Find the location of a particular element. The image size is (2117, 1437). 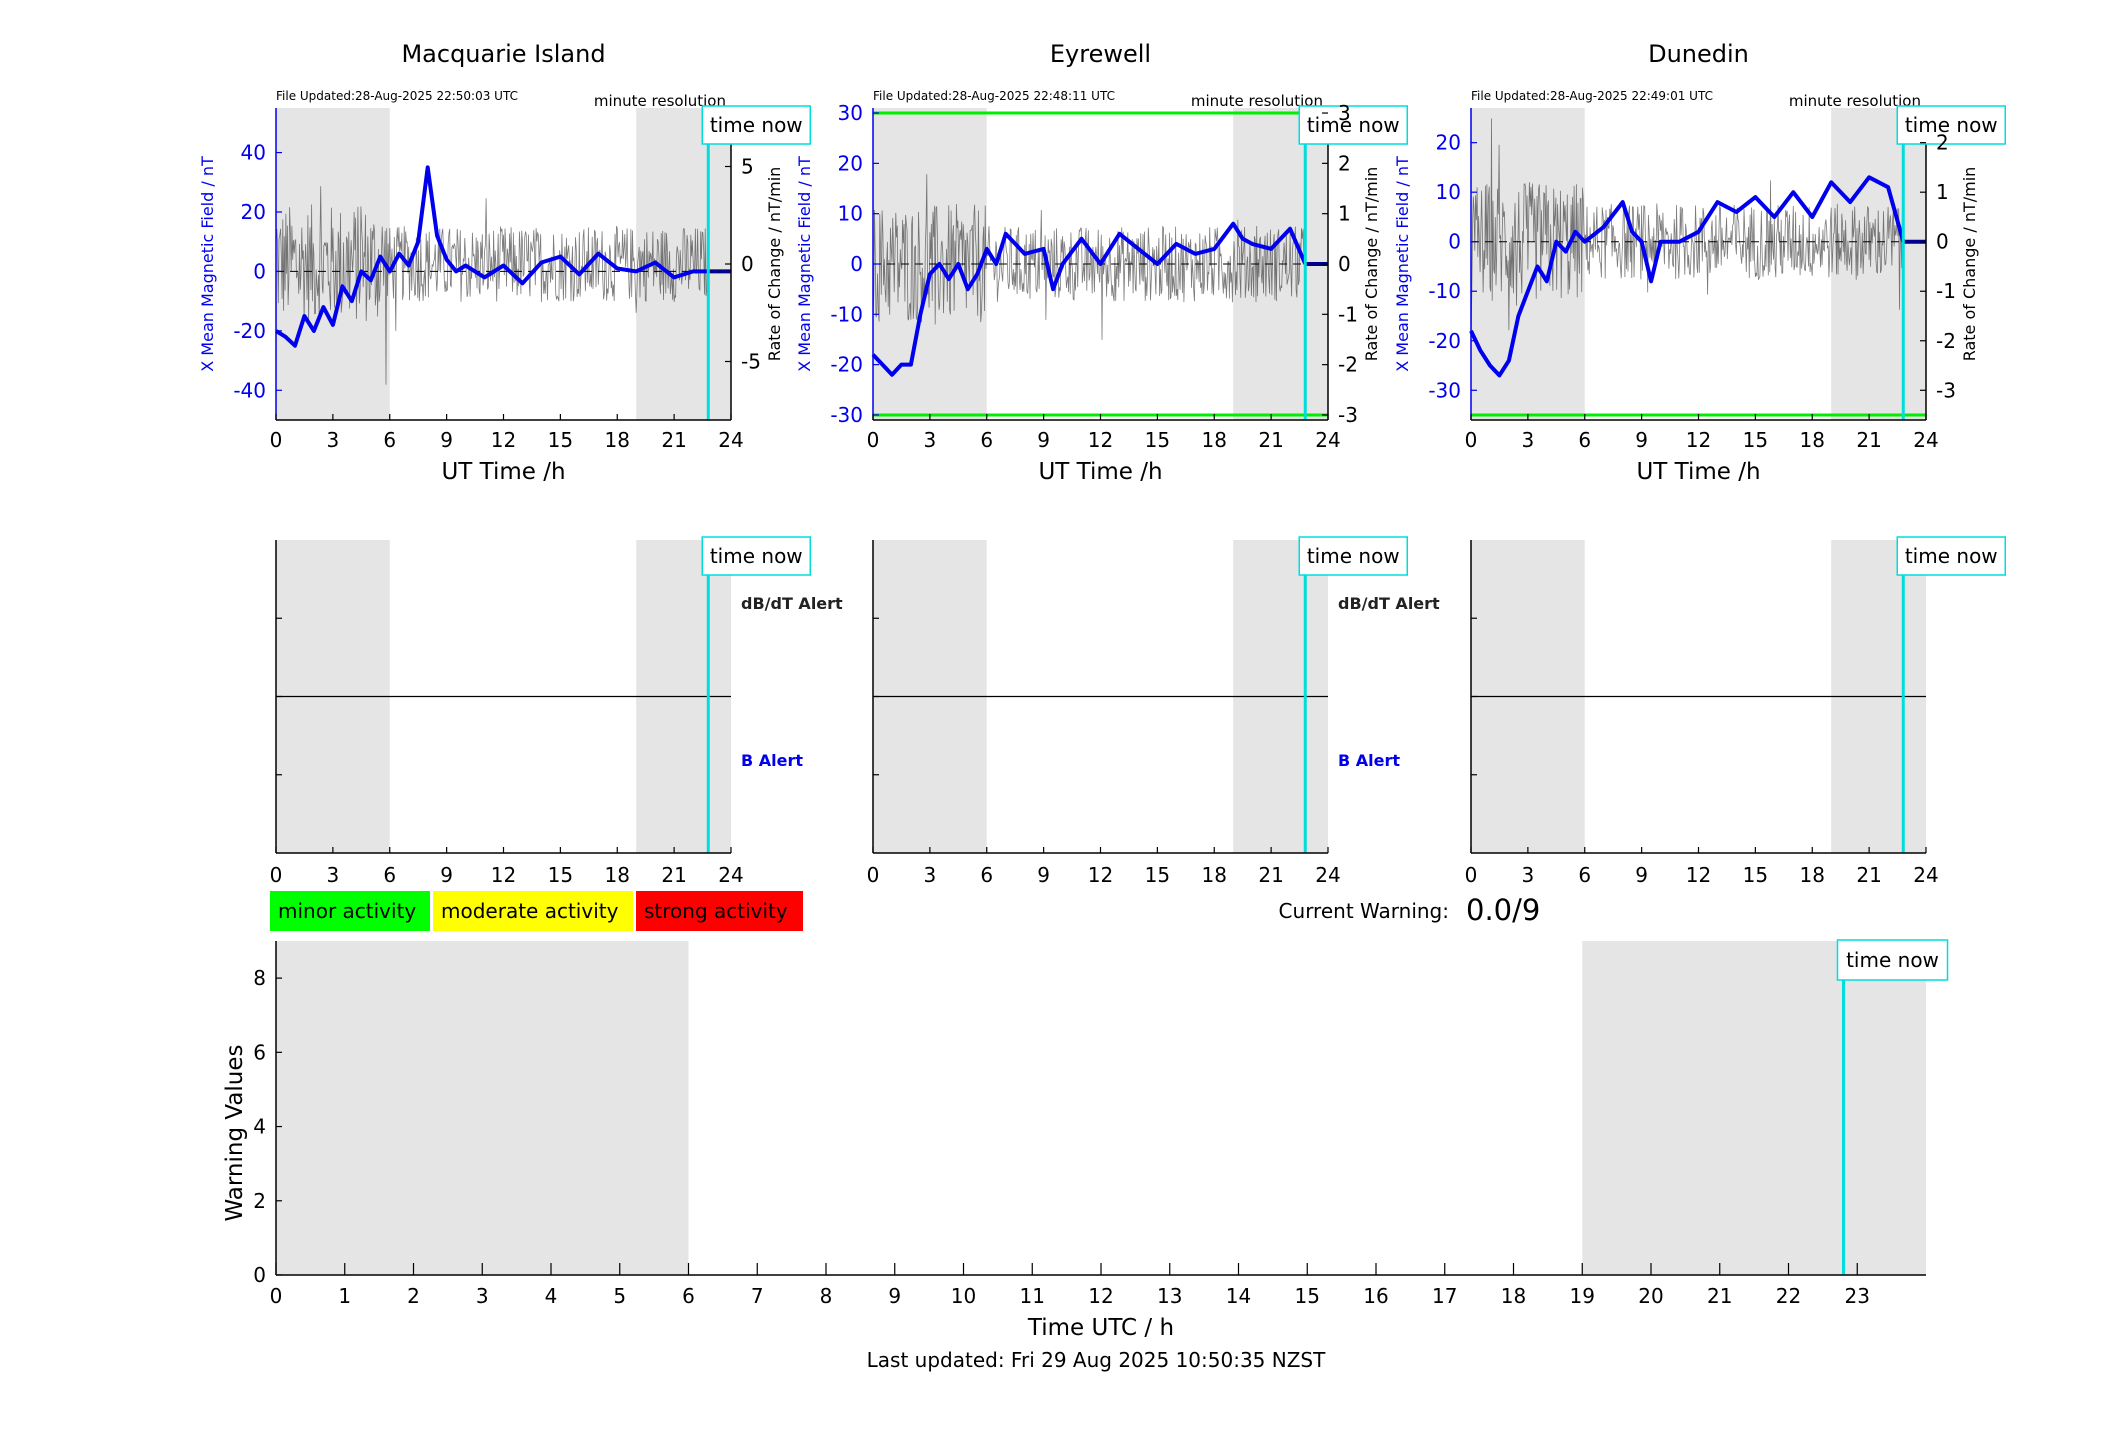

panel-title: Macquarie Island is located at coordinates (503, 54).